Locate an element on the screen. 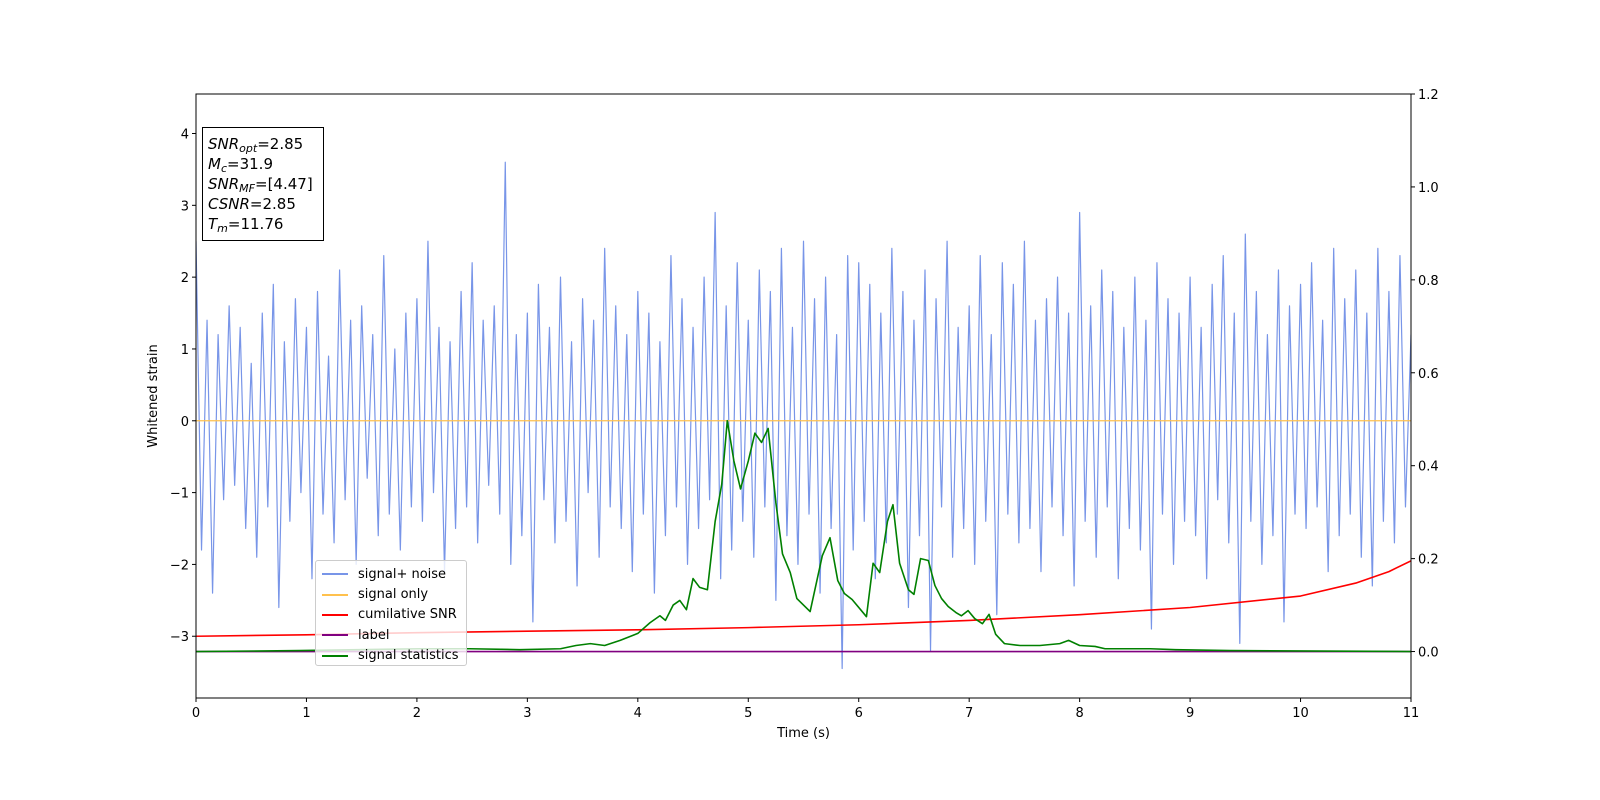 This screenshot has width=1600, height=800. y2-tick-label: 0.6 is located at coordinates (1428, 374).